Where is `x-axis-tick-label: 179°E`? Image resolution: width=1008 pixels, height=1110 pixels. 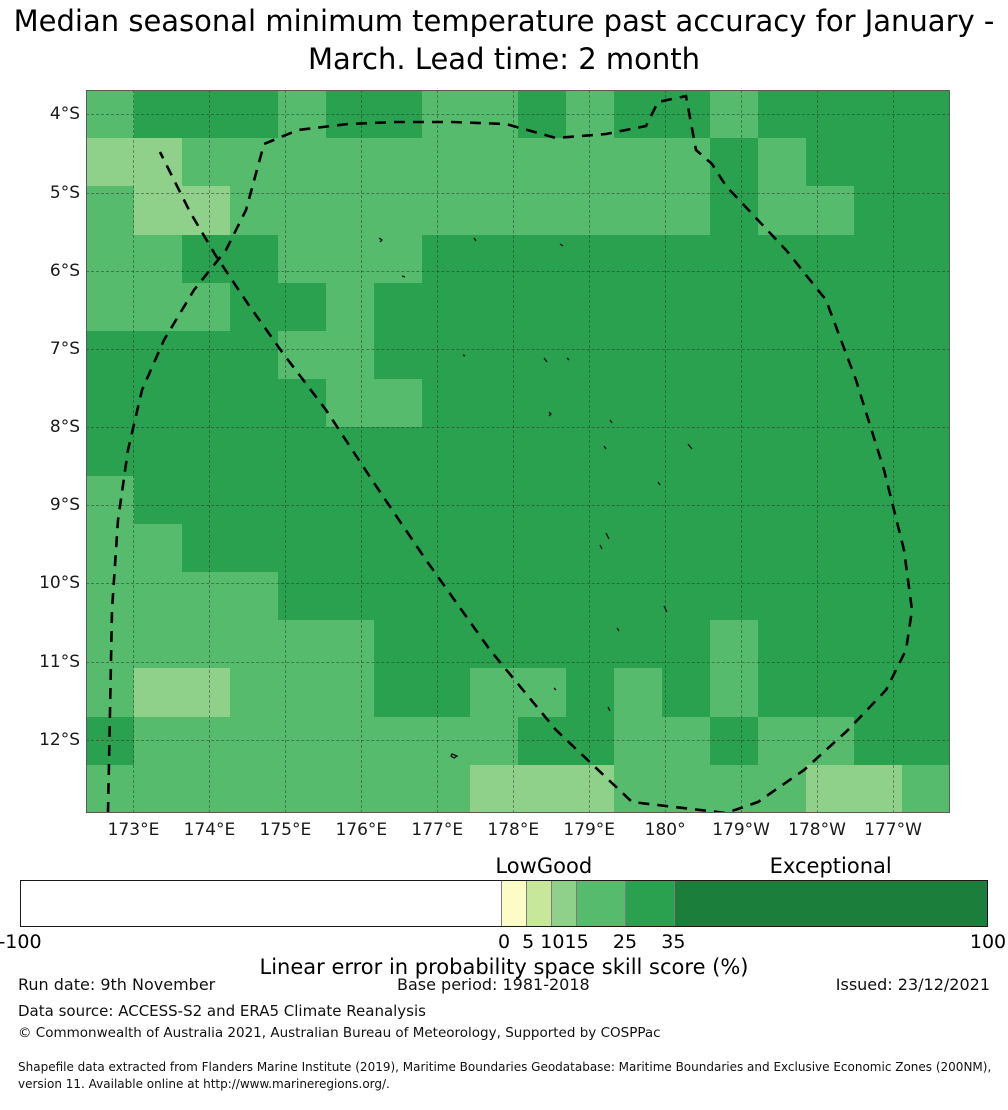
x-axis-tick-label: 179°E is located at coordinates (589, 830).